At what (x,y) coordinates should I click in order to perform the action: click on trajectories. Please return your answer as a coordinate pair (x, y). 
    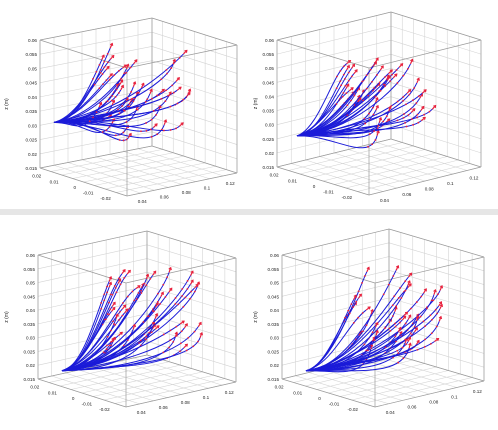
    Looking at the image, I should click on (374, 319).